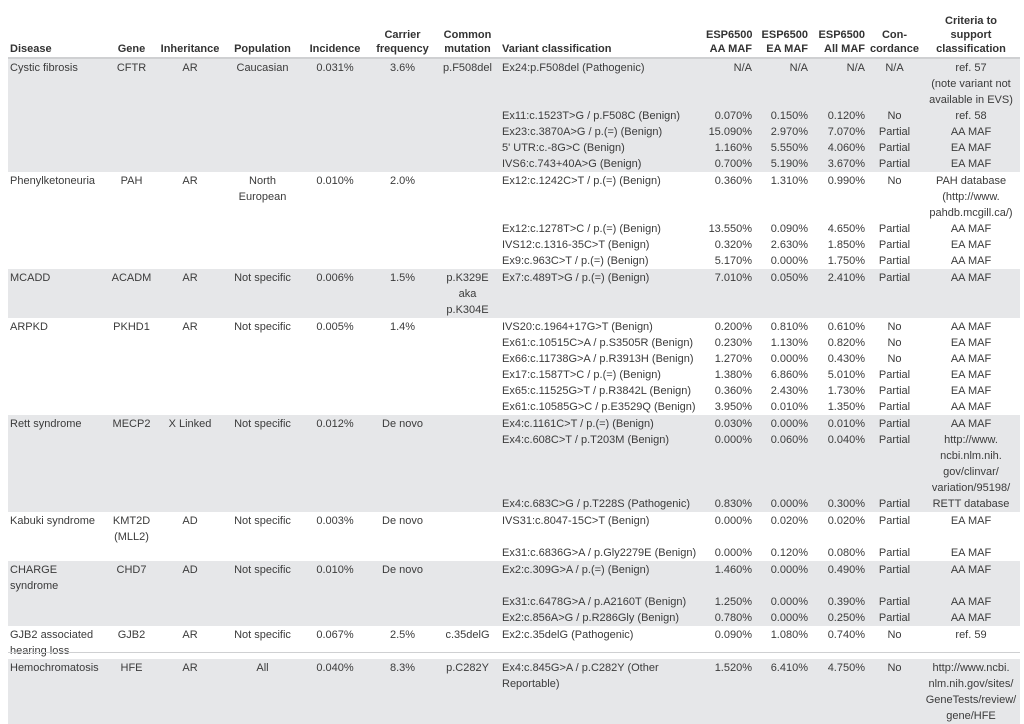 This screenshot has width=1024, height=724. I want to click on cell-ea-maf: 5.550%, so click(782, 148).